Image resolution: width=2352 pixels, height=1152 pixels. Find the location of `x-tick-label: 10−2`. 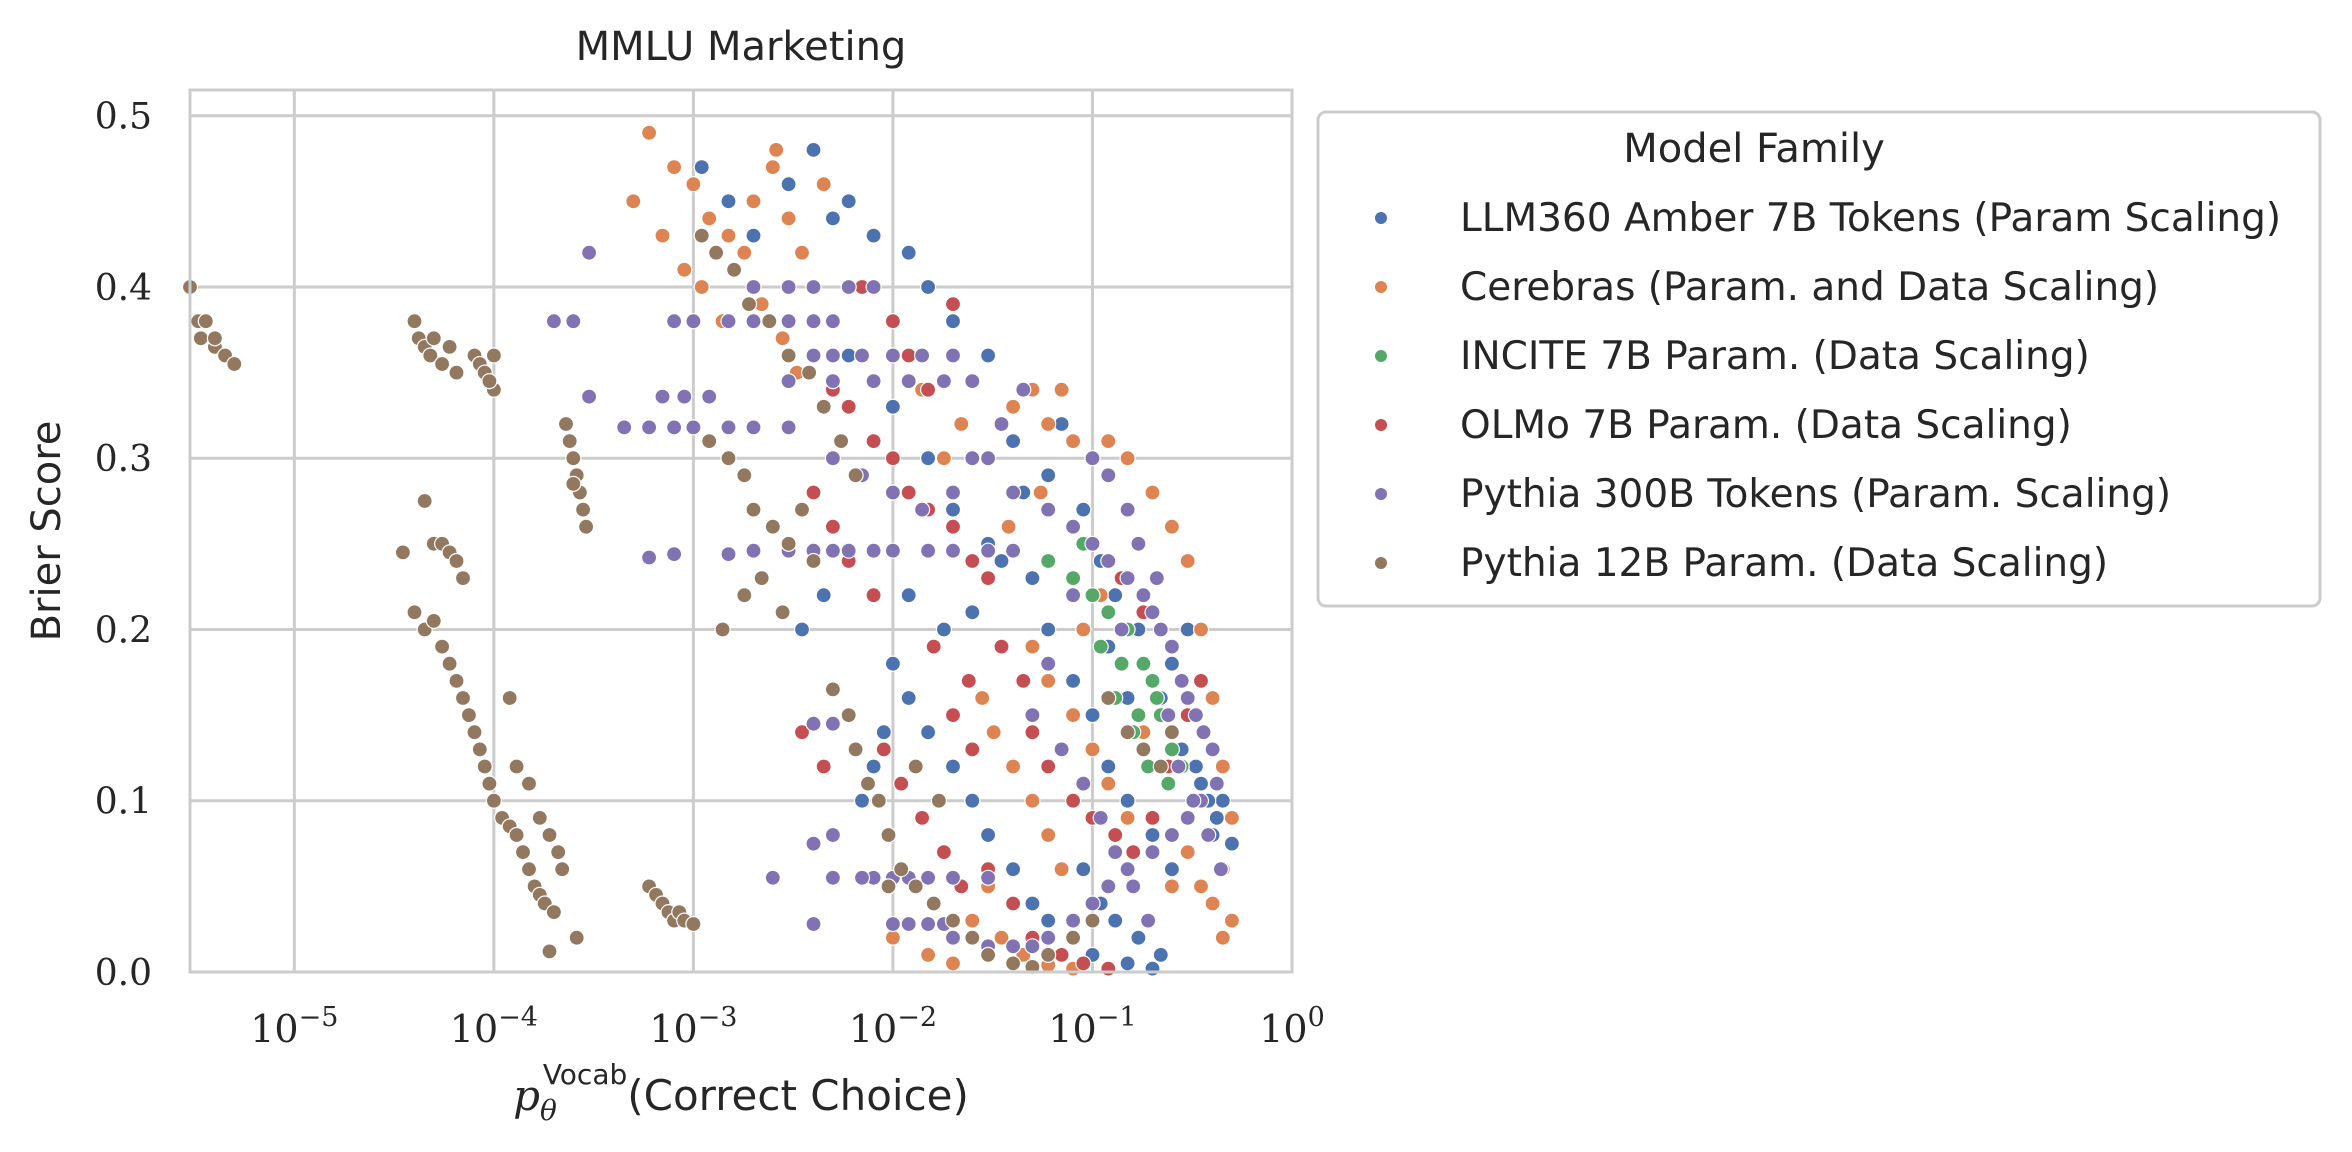

x-tick-label: 10−2 is located at coordinates (893, 1026).